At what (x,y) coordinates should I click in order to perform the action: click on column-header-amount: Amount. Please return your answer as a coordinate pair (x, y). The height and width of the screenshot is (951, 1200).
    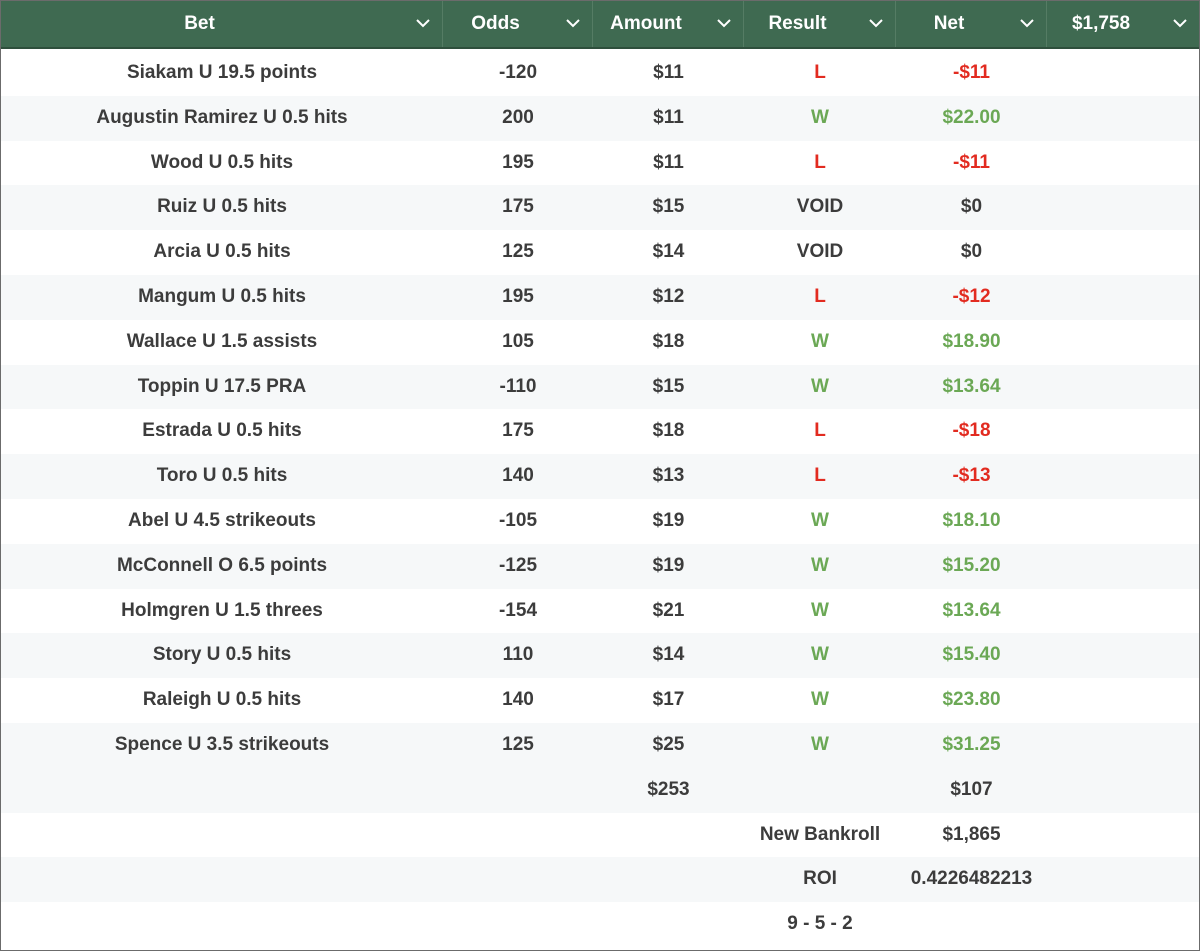
    Looking at the image, I should click on (668, 24).